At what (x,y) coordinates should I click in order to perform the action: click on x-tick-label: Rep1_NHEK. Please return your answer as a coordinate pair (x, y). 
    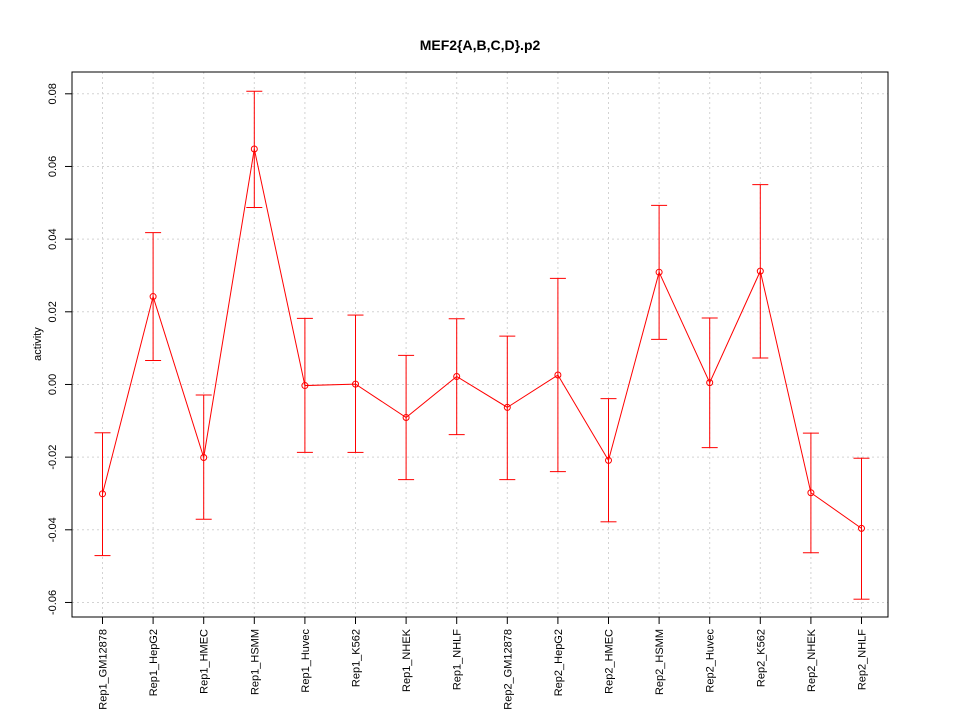
    Looking at the image, I should click on (407, 660).